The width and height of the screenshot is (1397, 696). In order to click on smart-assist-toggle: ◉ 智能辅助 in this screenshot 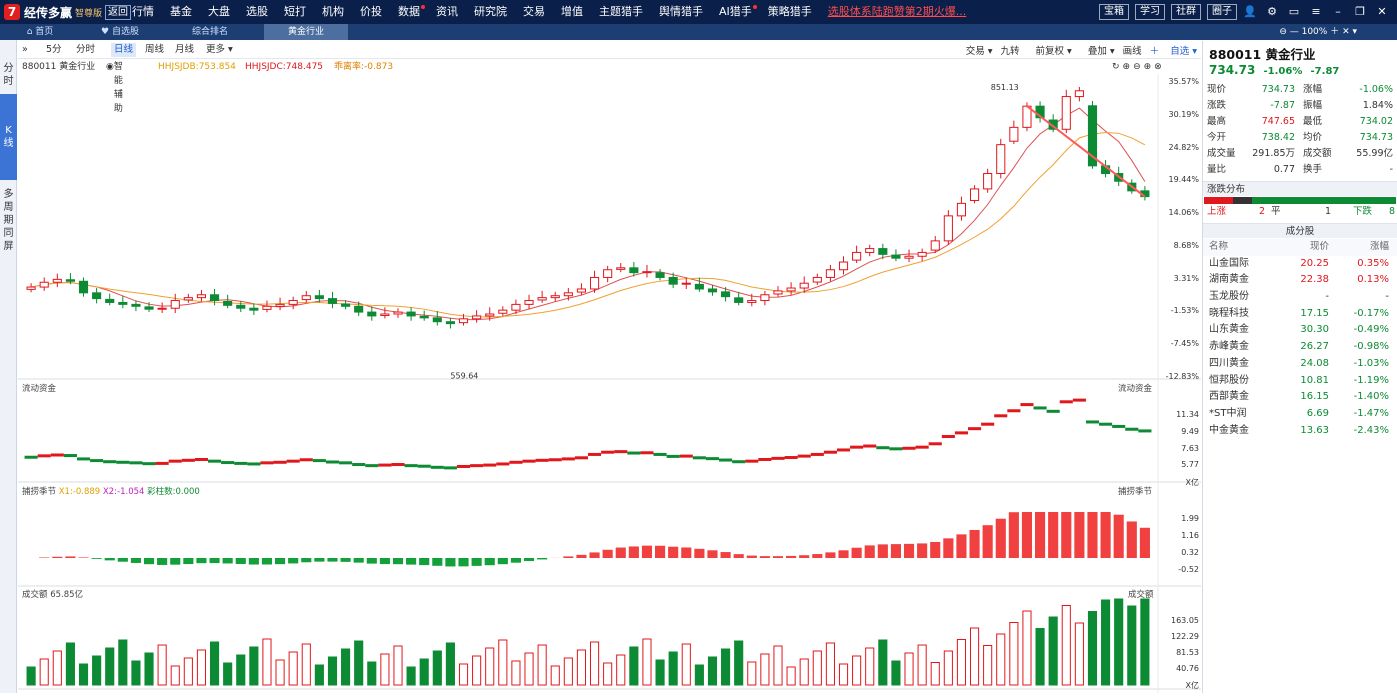, I will do `click(110, 67)`.